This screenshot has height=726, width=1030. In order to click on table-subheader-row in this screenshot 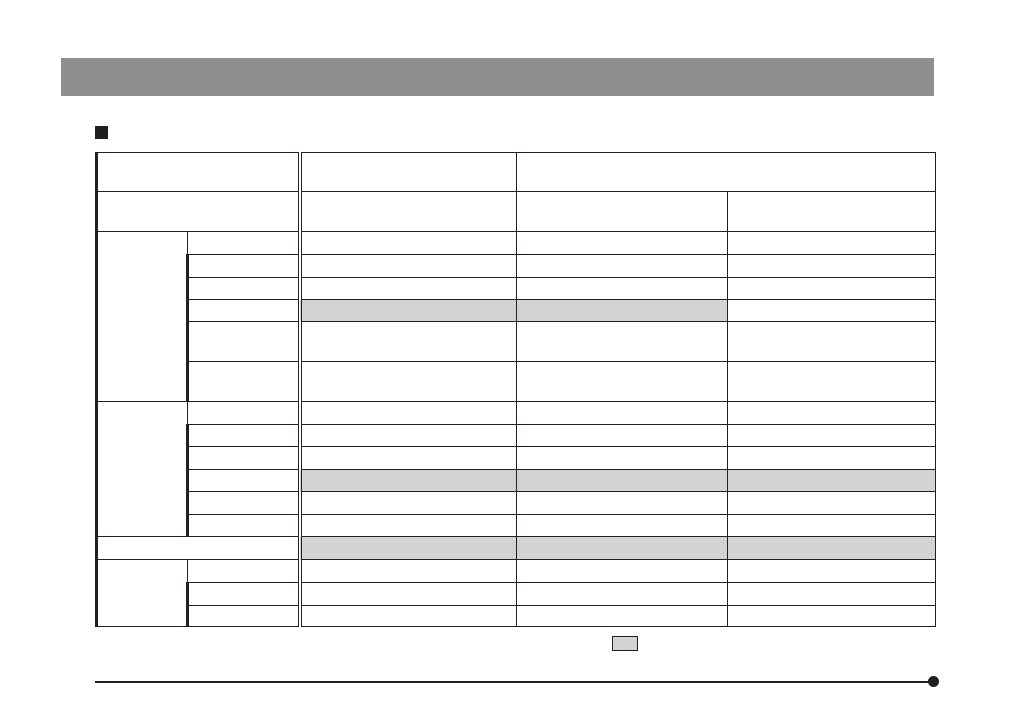, I will do `click(515, 211)`.